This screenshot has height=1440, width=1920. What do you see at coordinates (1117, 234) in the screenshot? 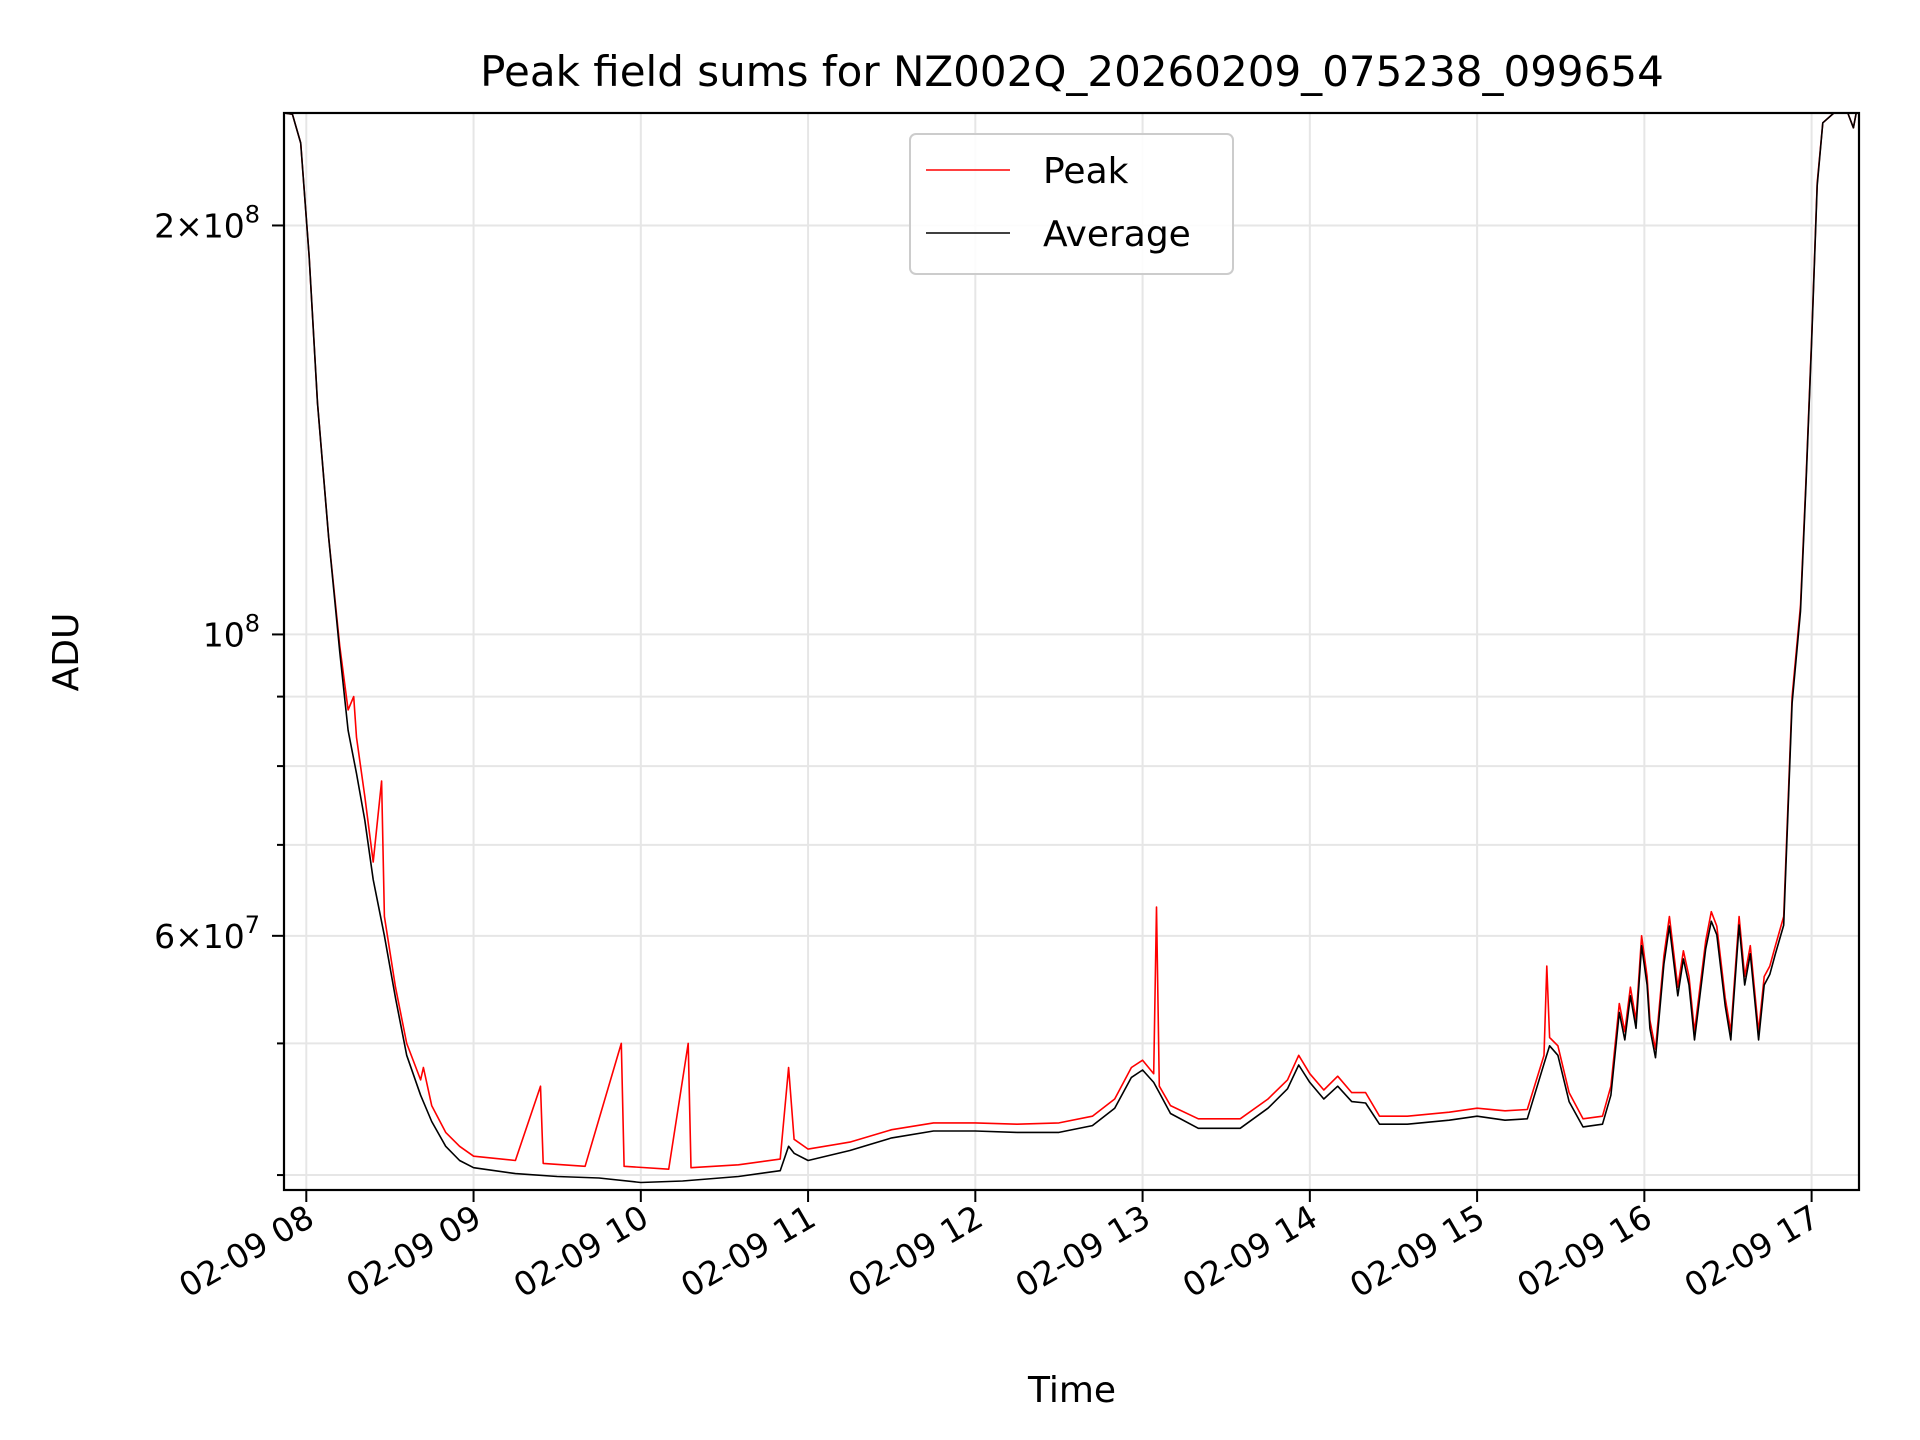
I see `legend-label-average: Average` at bounding box center [1117, 234].